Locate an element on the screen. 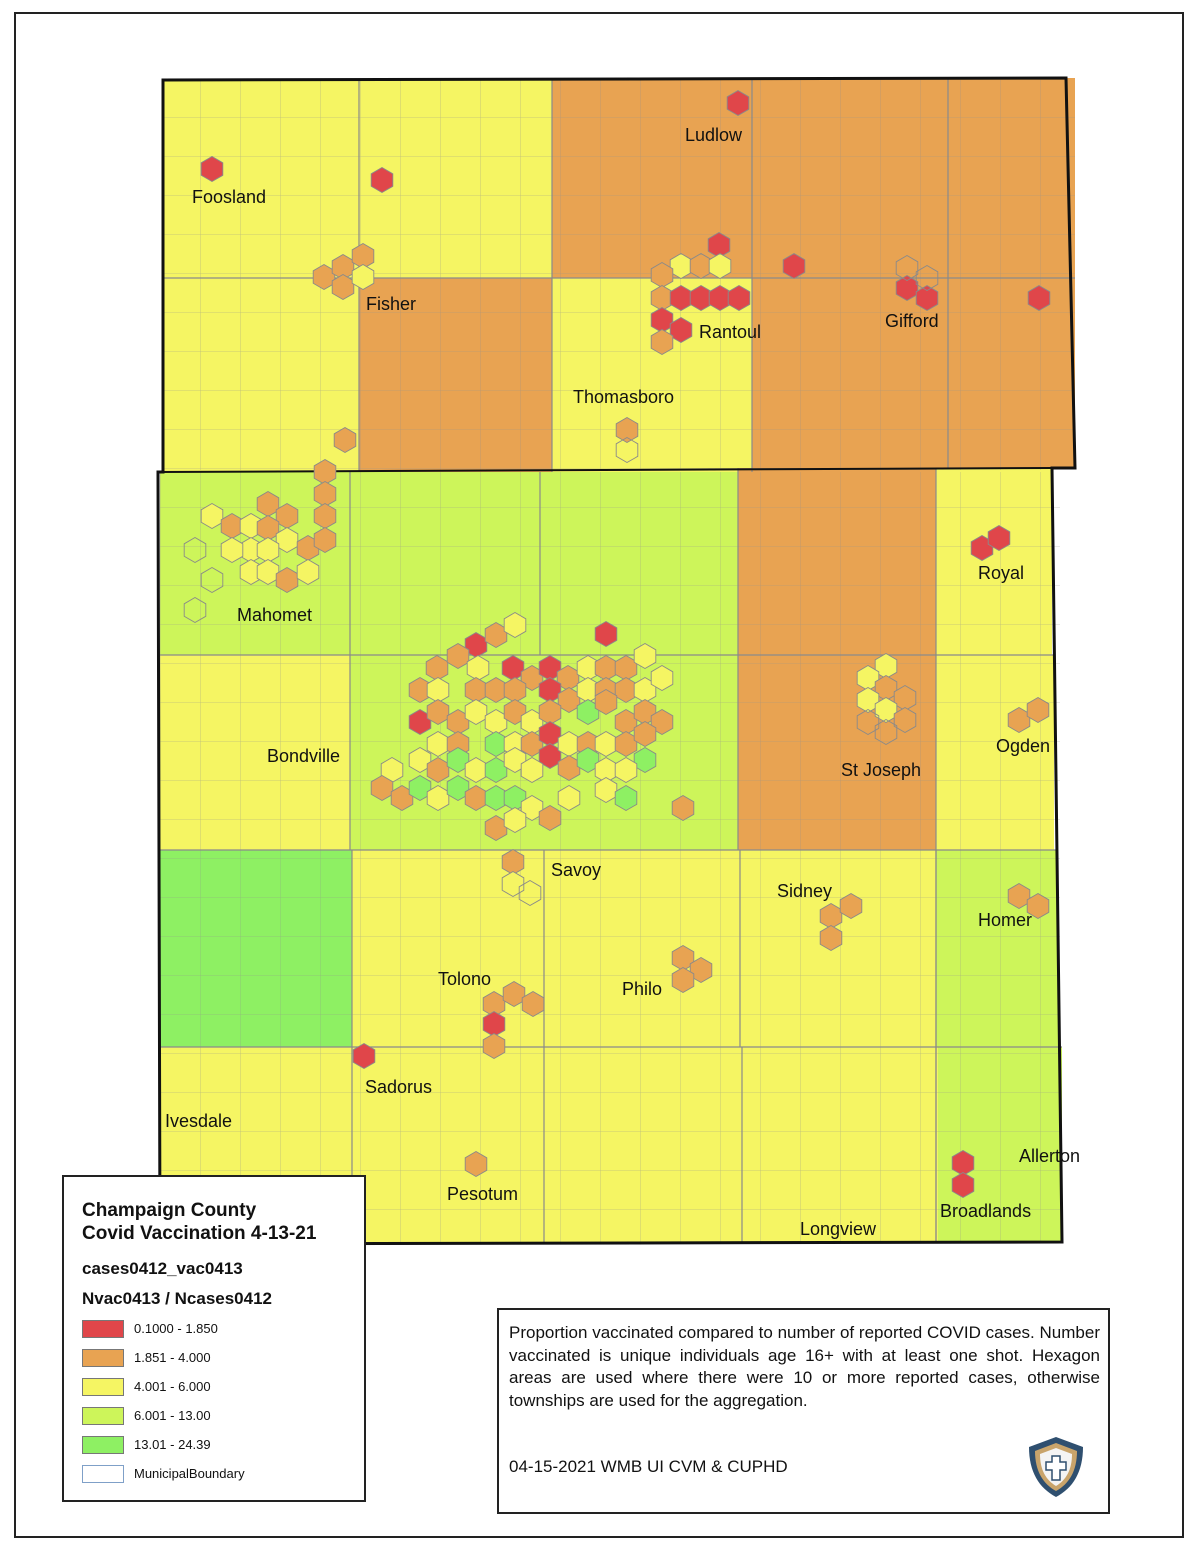  note-credit: 04-15-2021 WMB UI CVM & CUPHD is located at coordinates (648, 1466).